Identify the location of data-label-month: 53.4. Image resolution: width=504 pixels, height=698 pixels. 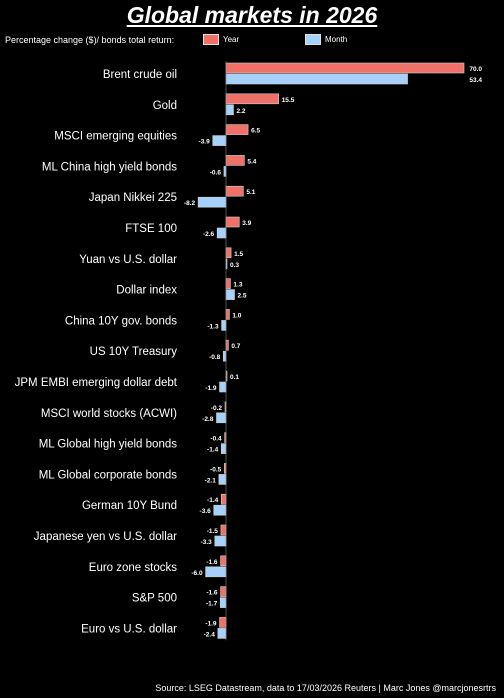
(475, 80).